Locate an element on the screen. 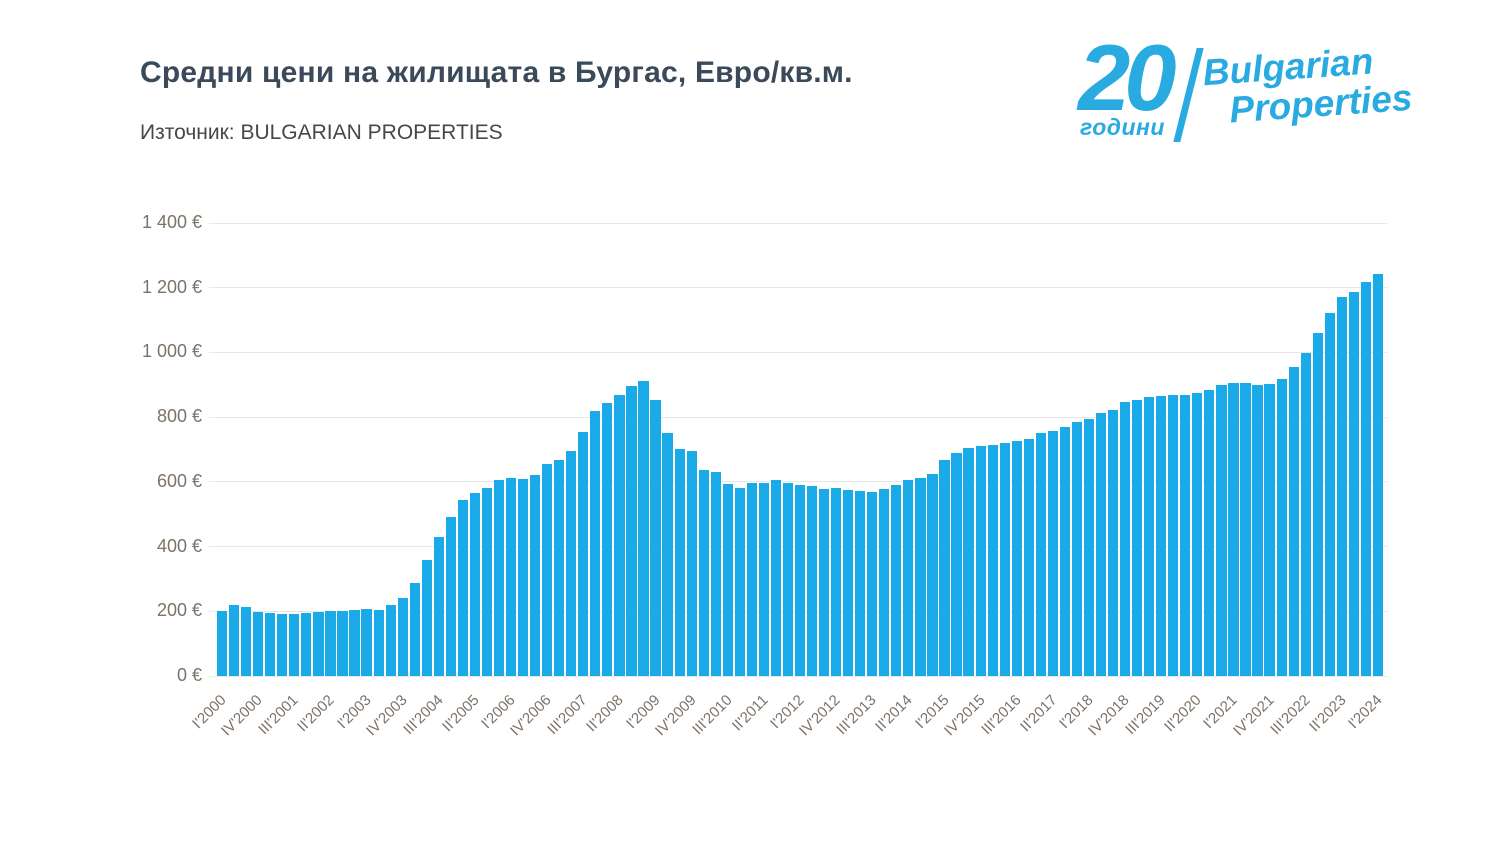 Image resolution: width=1500 pixels, height=844 pixels. y-tick-label: 800 € is located at coordinates (179, 416).